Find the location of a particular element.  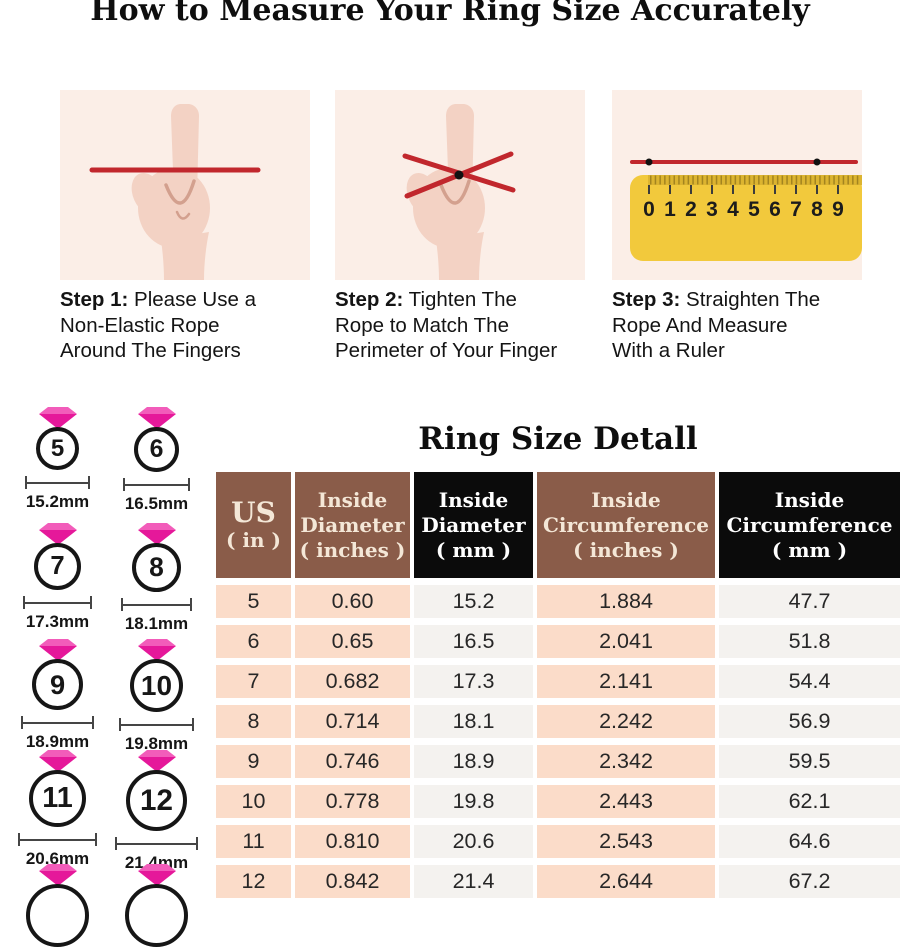

ring-circle: 6 is located at coordinates (156, 449).